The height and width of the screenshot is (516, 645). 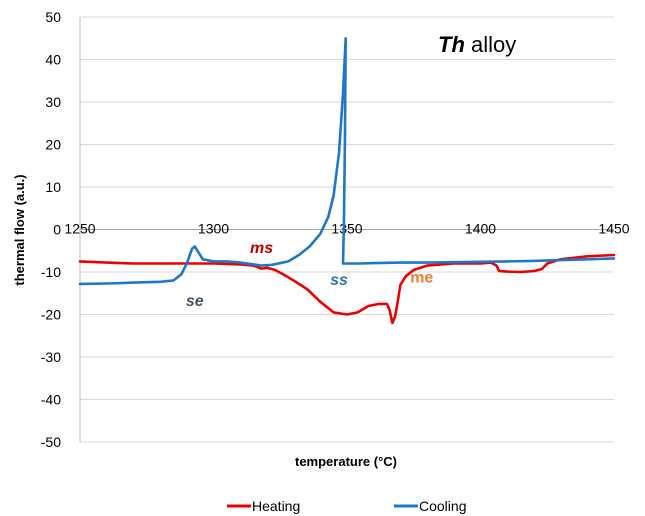 What do you see at coordinates (57, 230) in the screenshot?
I see `y-tick-label: 0` at bounding box center [57, 230].